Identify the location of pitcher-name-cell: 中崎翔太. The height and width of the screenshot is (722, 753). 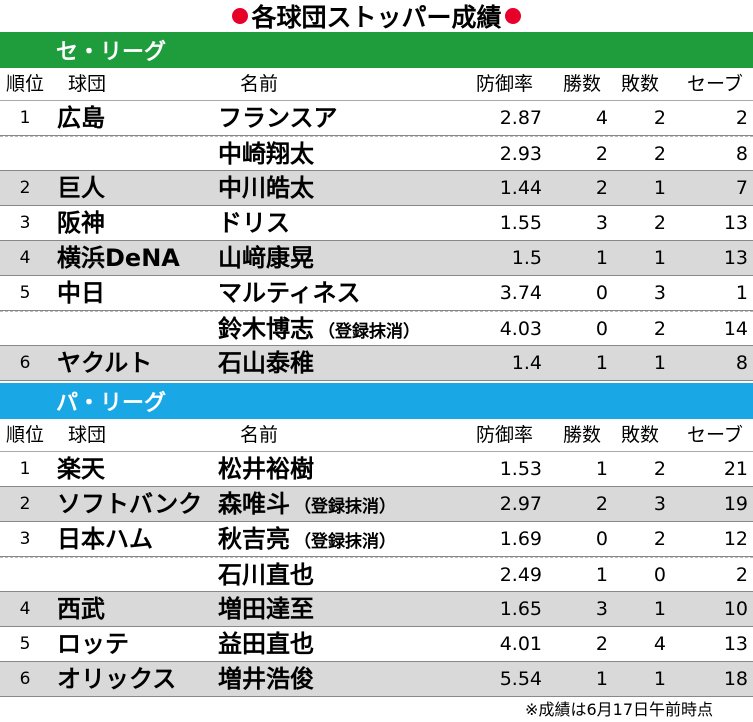
(266, 154).